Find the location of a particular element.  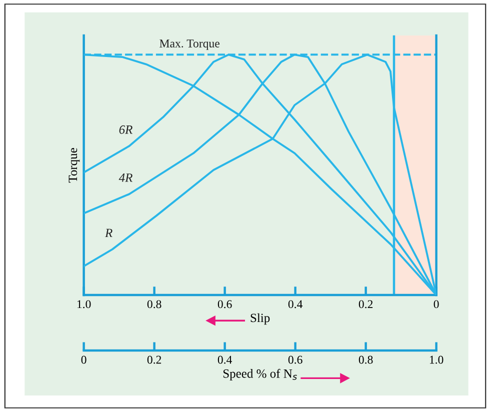

x2-axis-title: Speed % of N$_{s}$ is located at coordinates (260, 374).